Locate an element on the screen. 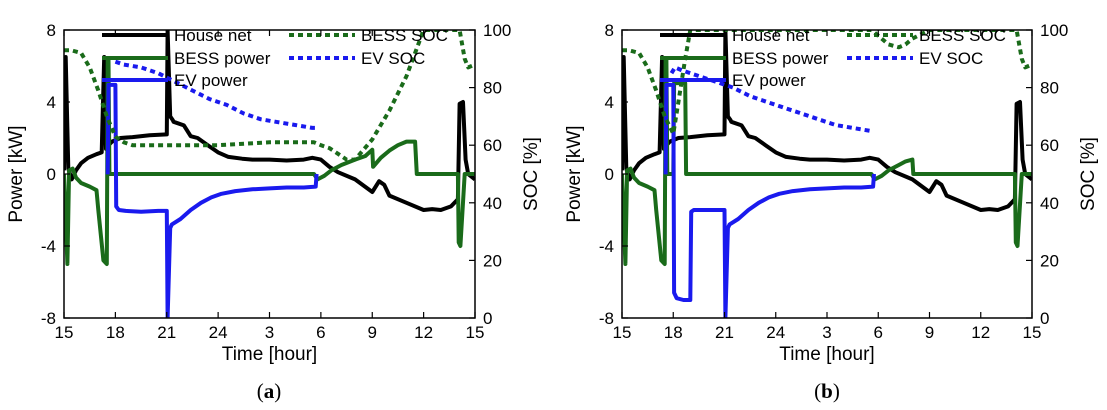  panel-label: (b) is located at coordinates (827, 391).